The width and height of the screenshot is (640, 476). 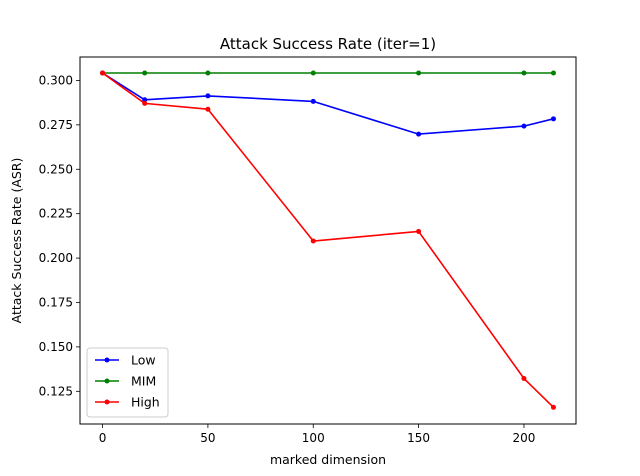 I want to click on y-axis: 0.125 0.150 0.175 0.200 0.225 0.250 0.275 0.300, so click(x=59, y=235).